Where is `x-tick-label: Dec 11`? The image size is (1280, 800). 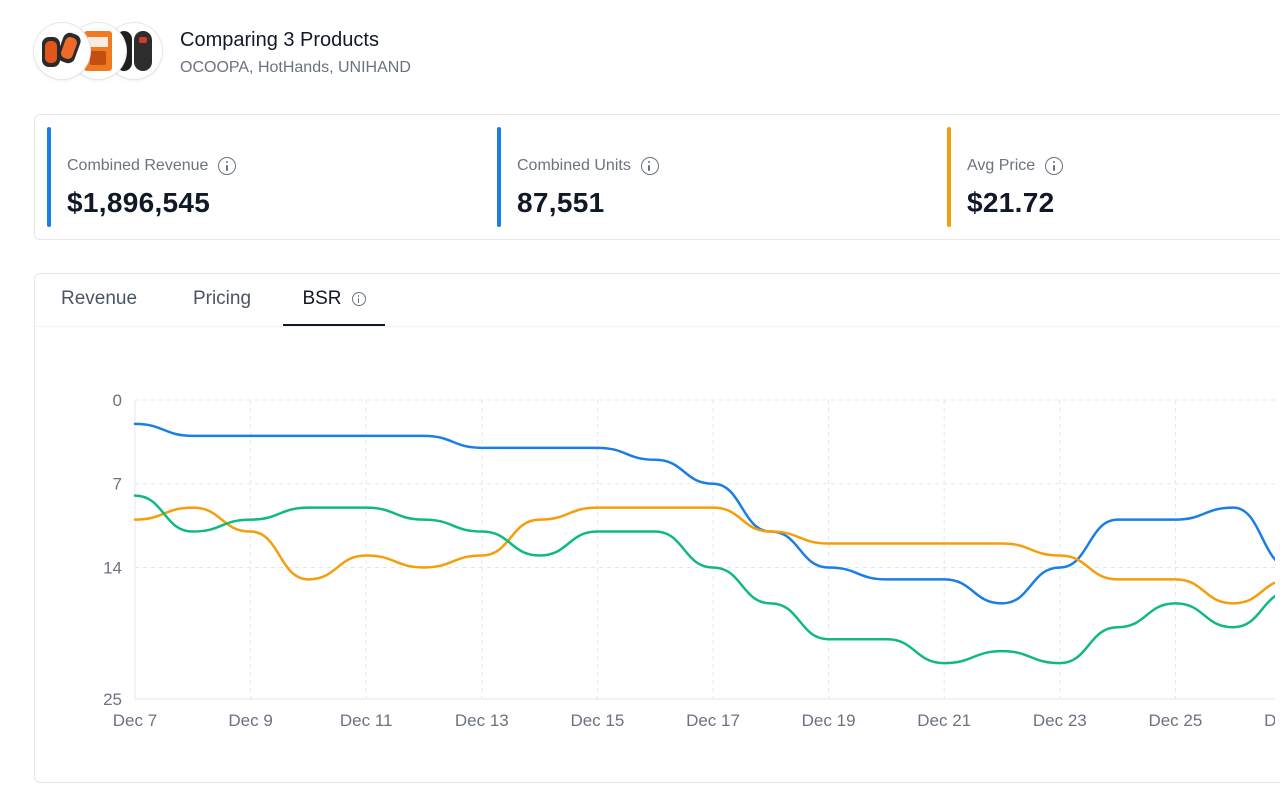 x-tick-label: Dec 11 is located at coordinates (366, 720).